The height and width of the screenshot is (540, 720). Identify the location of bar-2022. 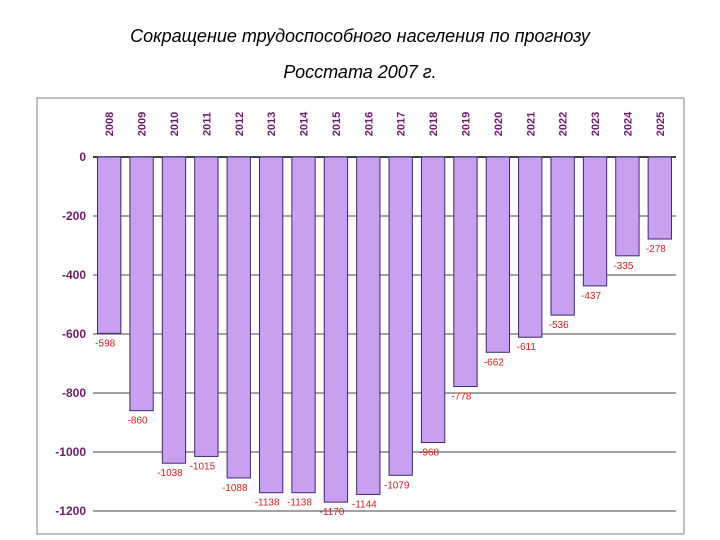
(562, 236).